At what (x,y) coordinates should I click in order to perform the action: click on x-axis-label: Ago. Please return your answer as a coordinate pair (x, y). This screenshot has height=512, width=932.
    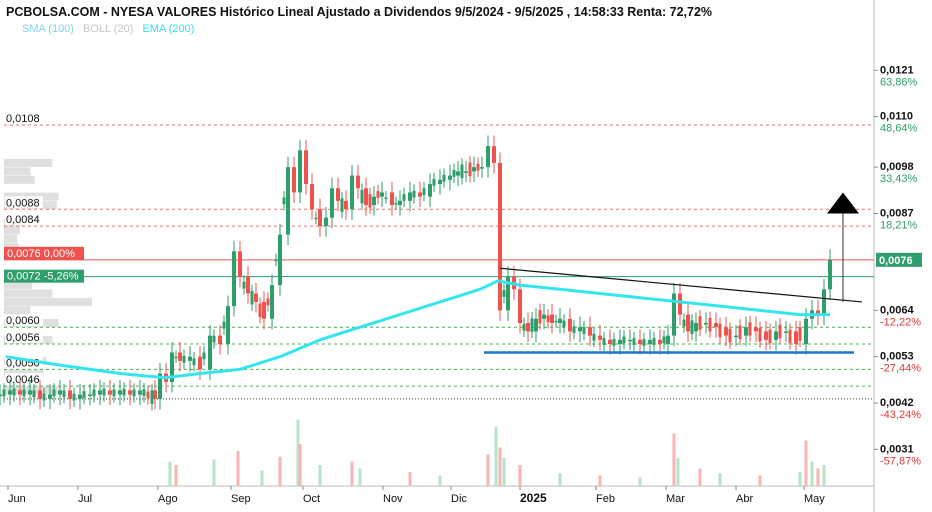
    Looking at the image, I should click on (168, 499).